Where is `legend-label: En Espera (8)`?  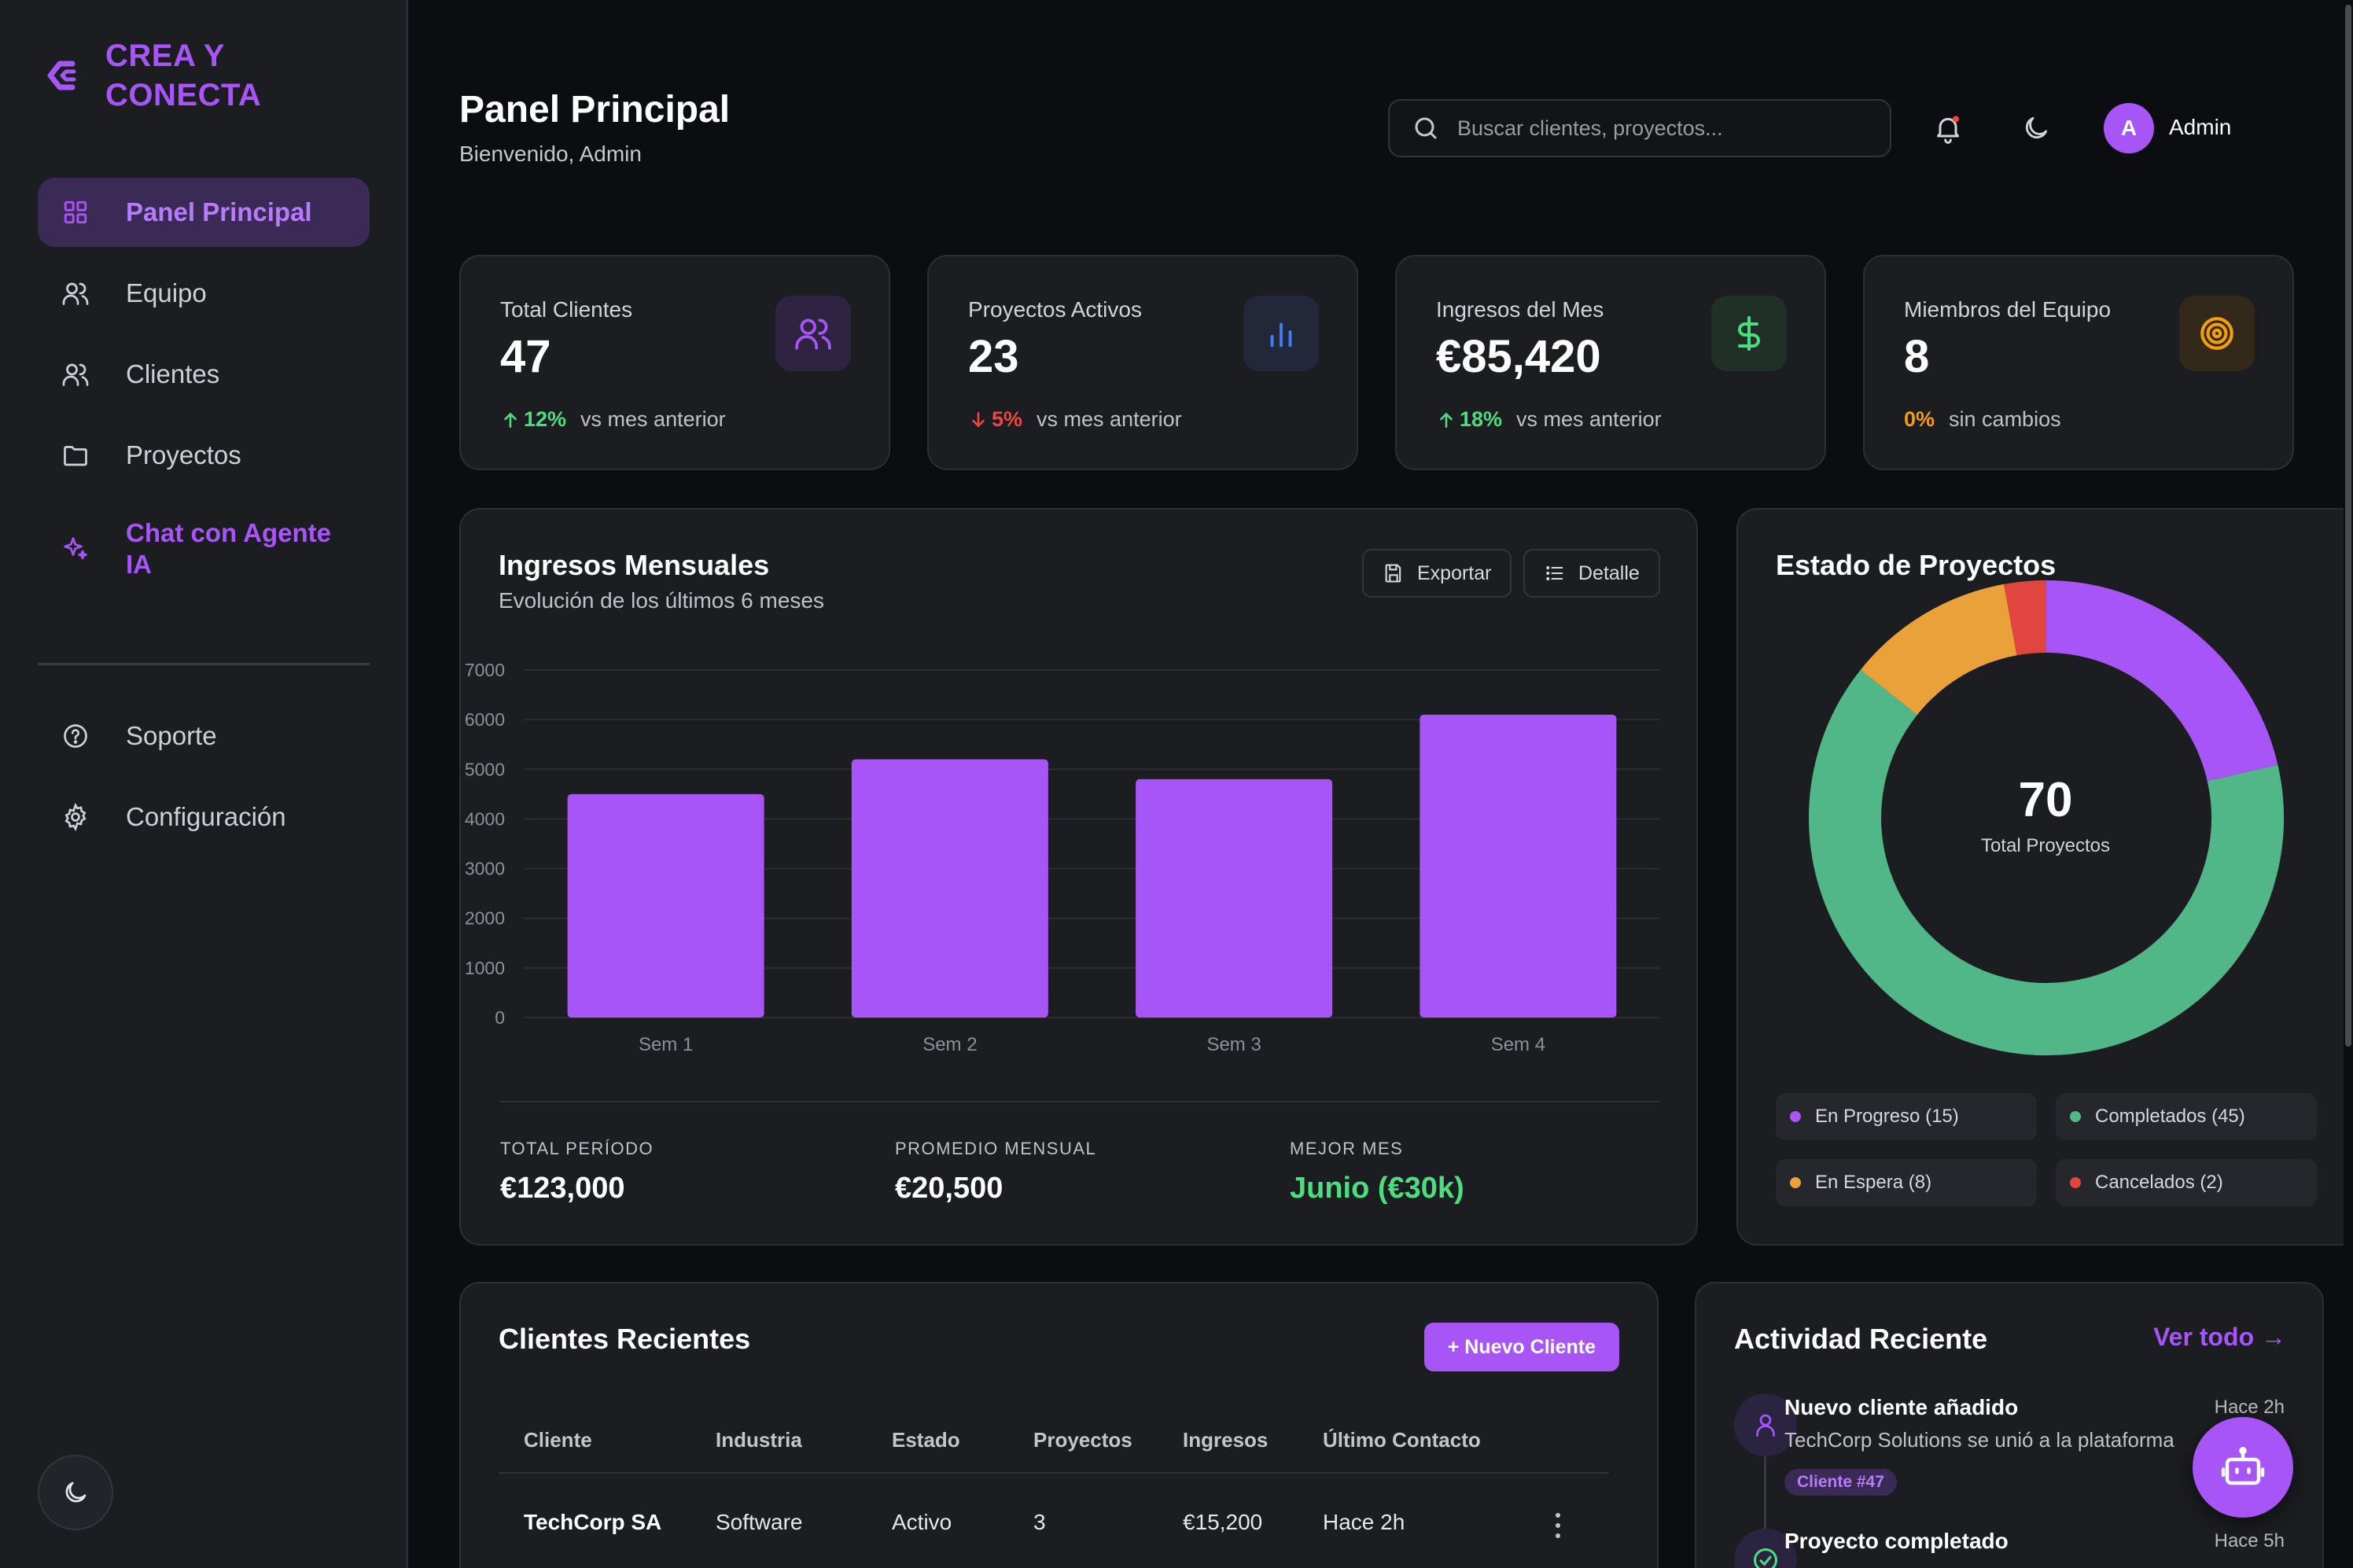 legend-label: En Espera (8) is located at coordinates (1873, 1182).